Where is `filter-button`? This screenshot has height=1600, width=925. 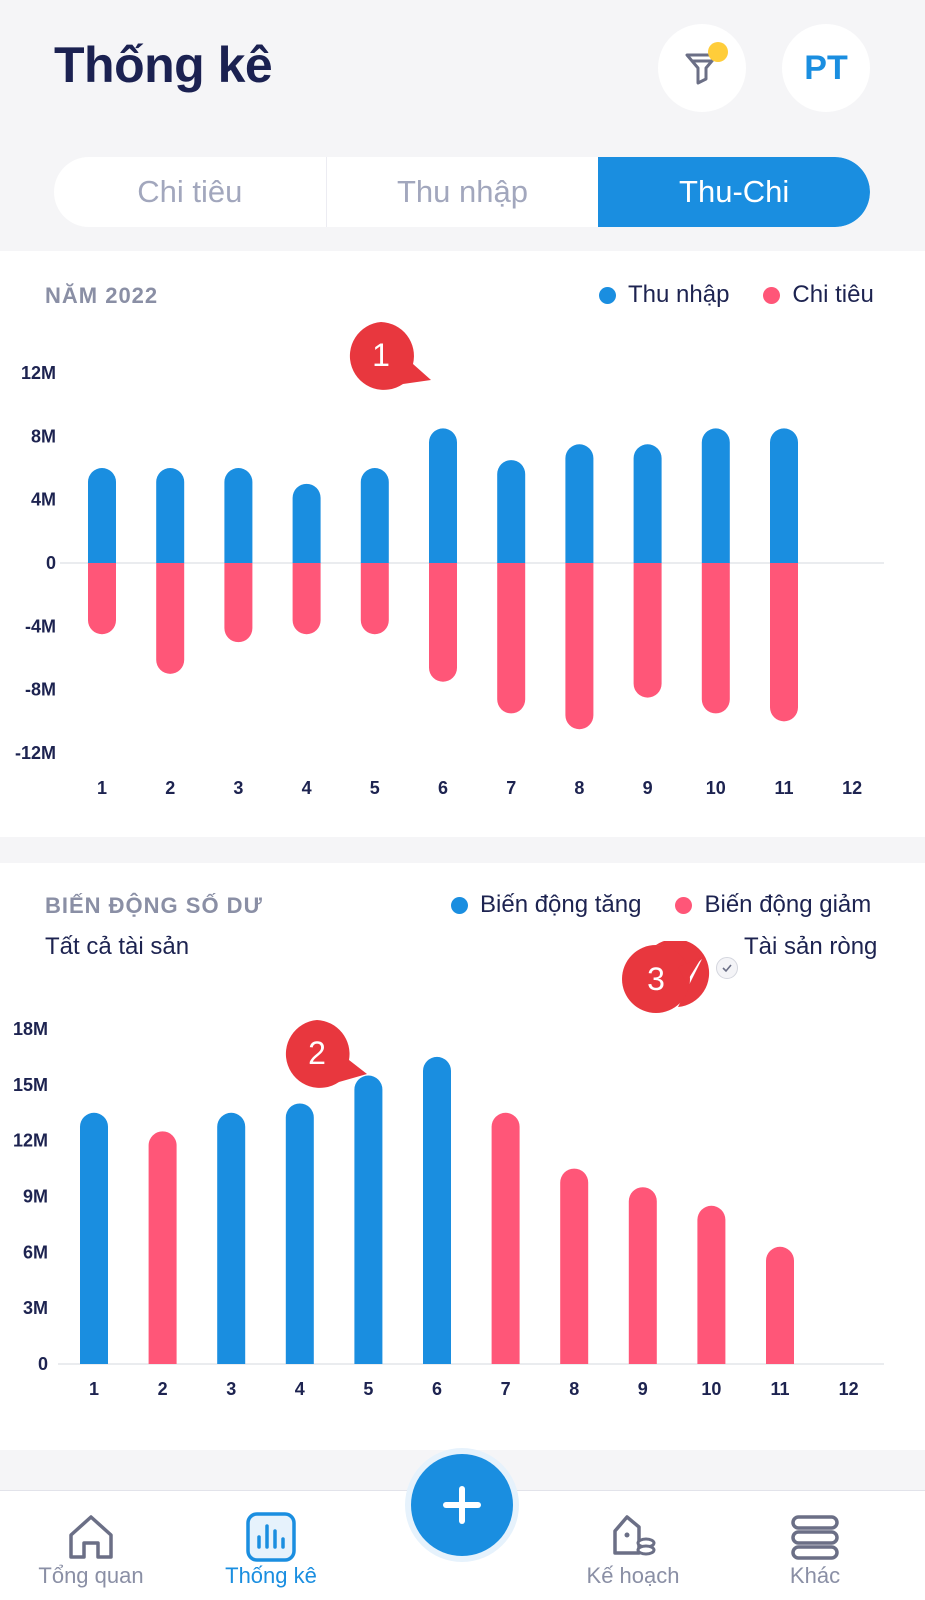
filter-button is located at coordinates (702, 68).